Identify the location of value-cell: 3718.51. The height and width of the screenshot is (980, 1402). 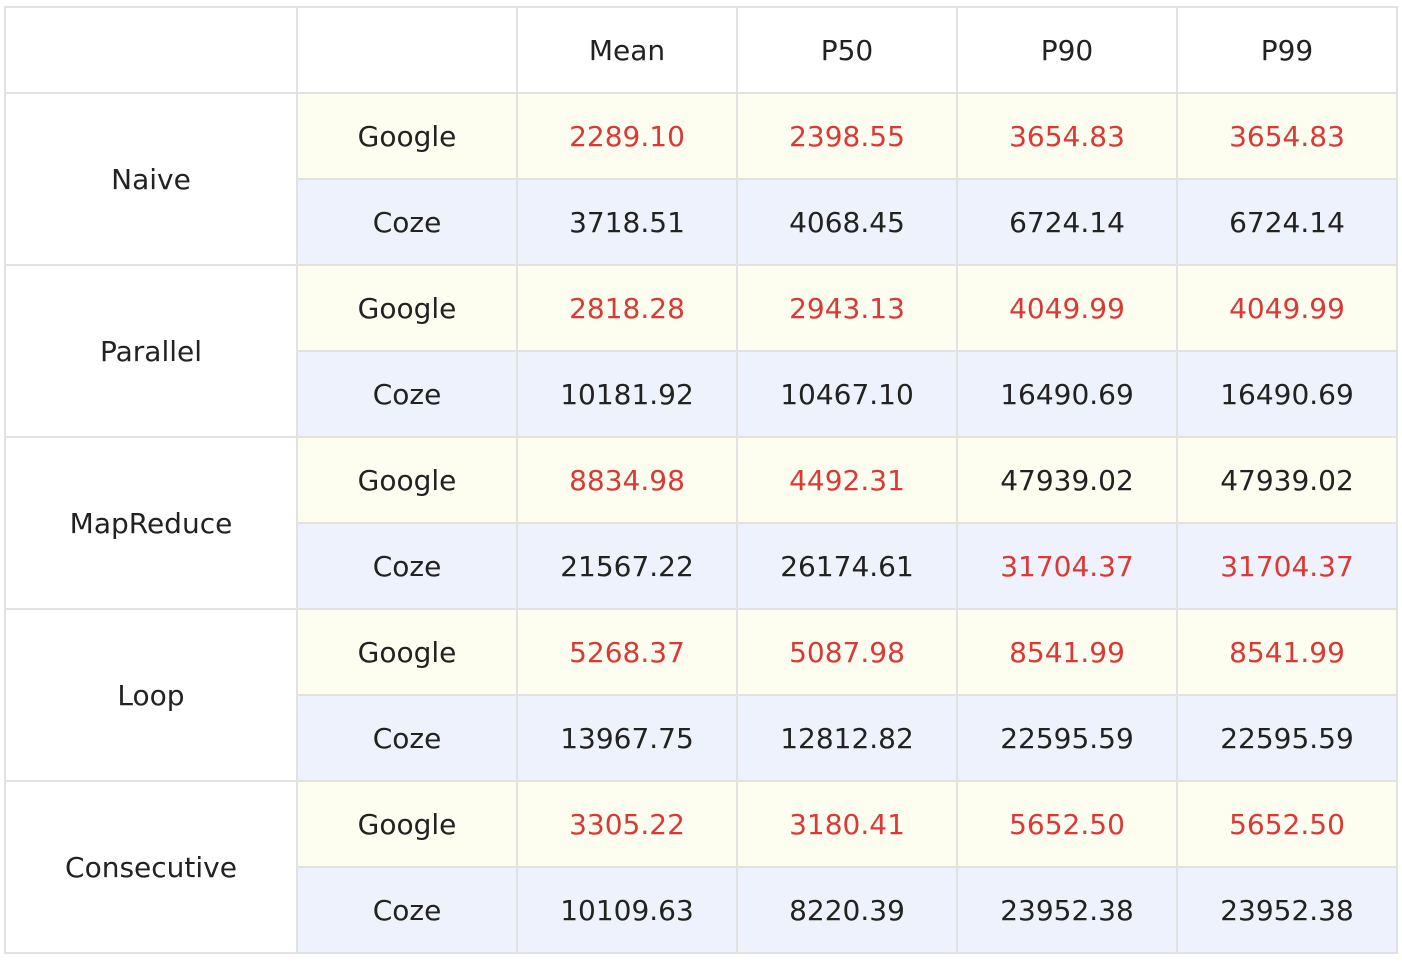
(627, 222).